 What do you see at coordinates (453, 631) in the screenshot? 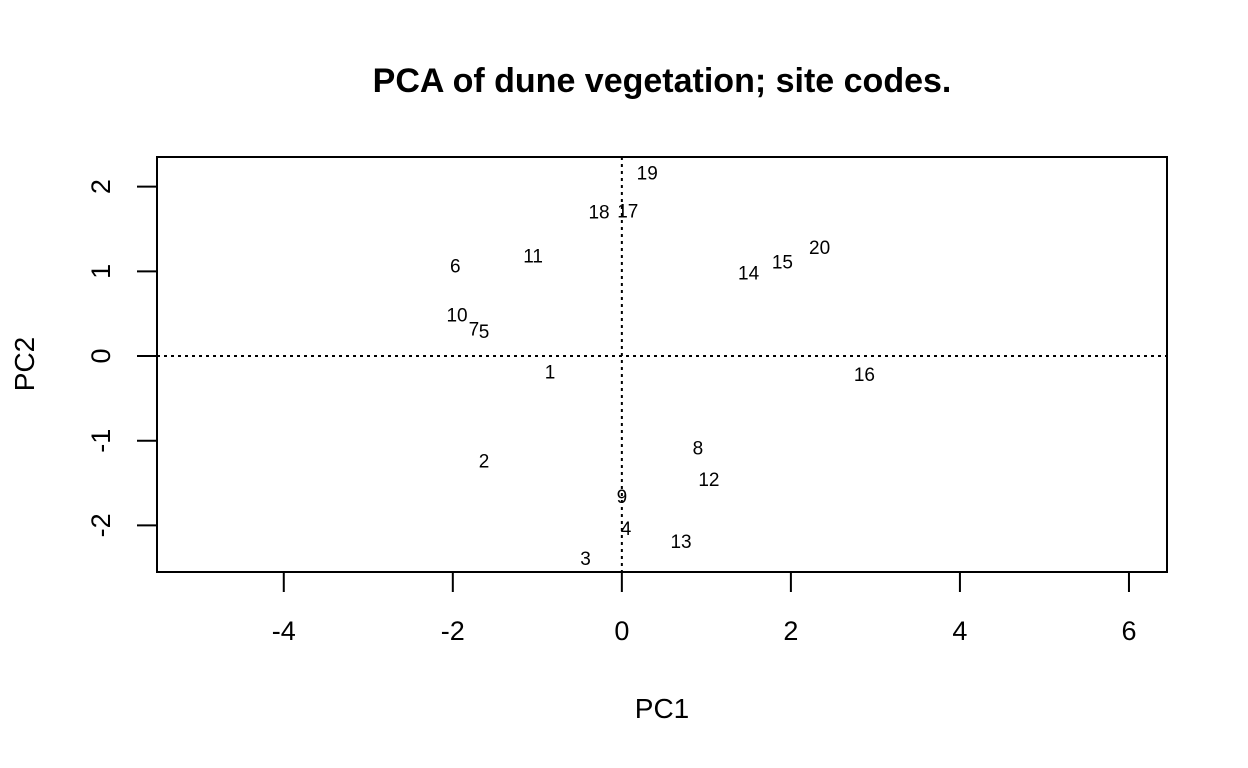
I see `x-tick-label: -2` at bounding box center [453, 631].